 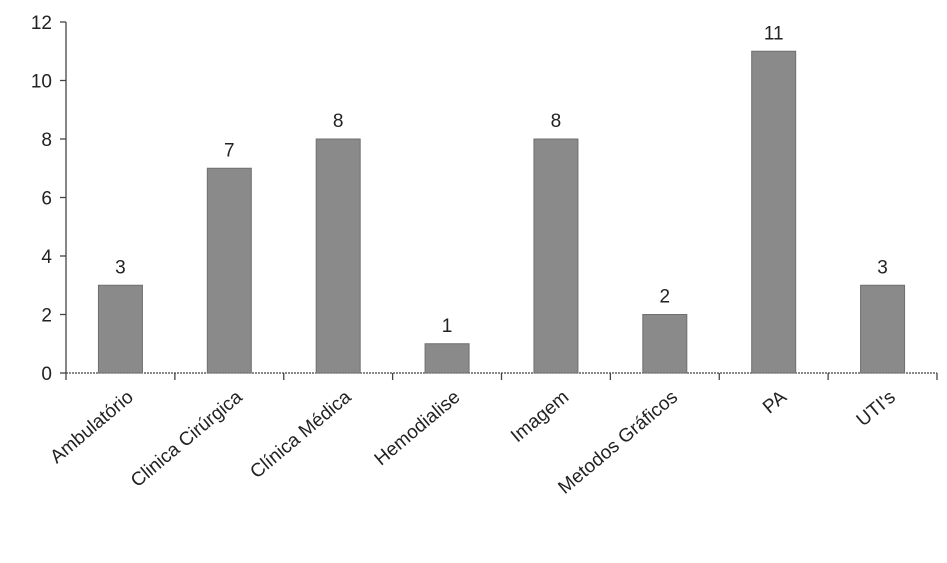 What do you see at coordinates (300, 434) in the screenshot?
I see `category-label: Clínica Médica` at bounding box center [300, 434].